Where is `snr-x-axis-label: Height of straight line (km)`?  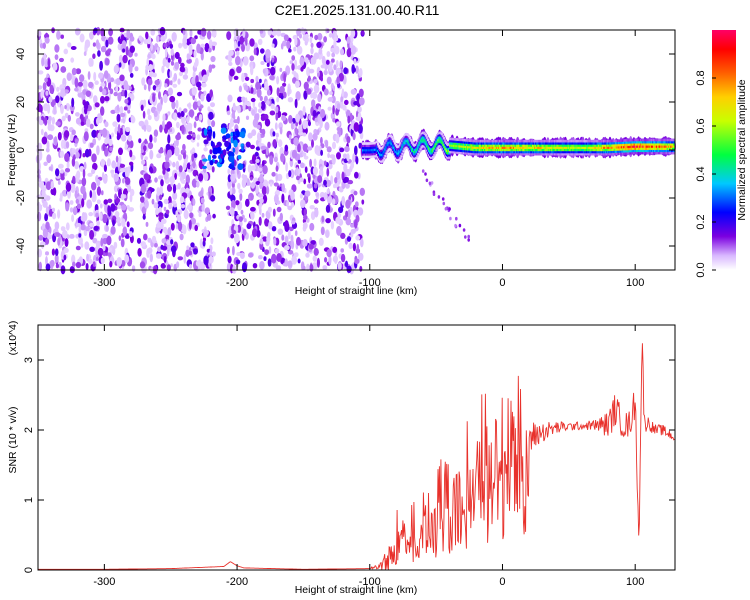 snr-x-axis-label: Height of straight line (km) is located at coordinates (356, 590).